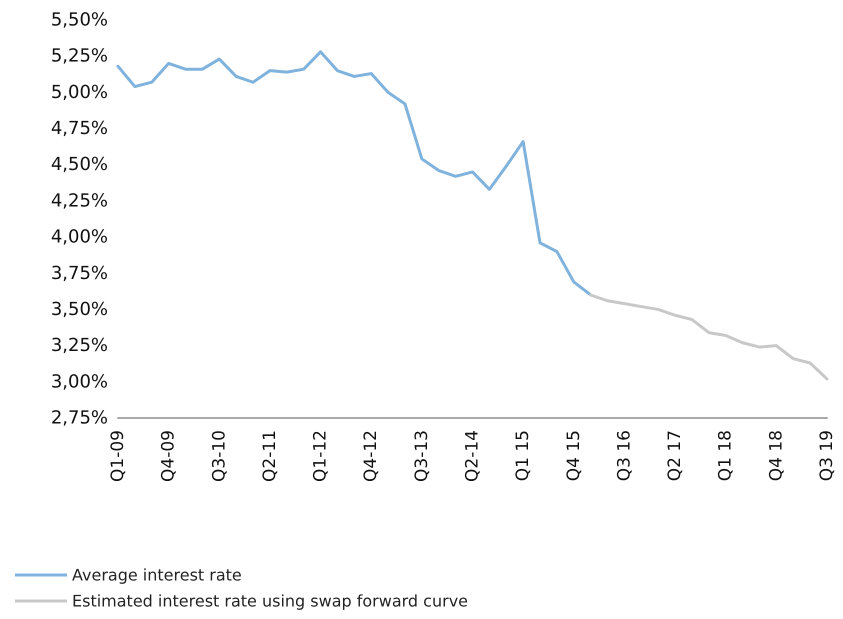 This screenshot has height=619, width=843. Describe the element at coordinates (79, 92) in the screenshot. I see `y-tick-label: 5,00%` at that location.